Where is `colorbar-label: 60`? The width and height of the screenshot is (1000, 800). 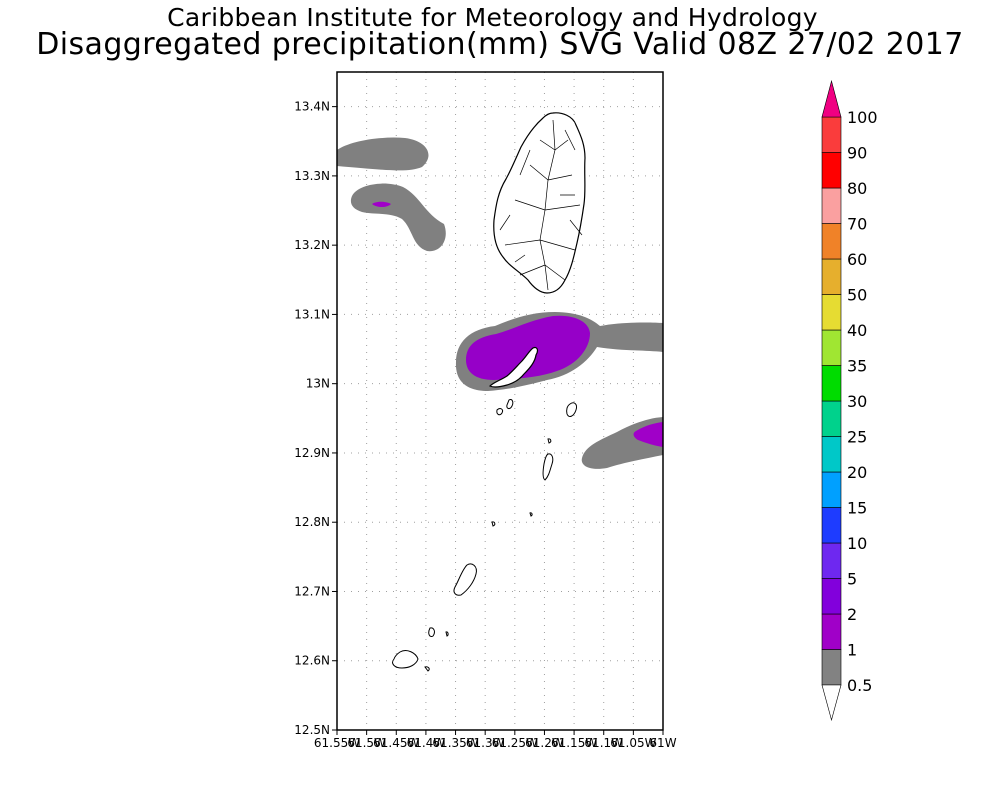 colorbar-label: 60 is located at coordinates (857, 259).